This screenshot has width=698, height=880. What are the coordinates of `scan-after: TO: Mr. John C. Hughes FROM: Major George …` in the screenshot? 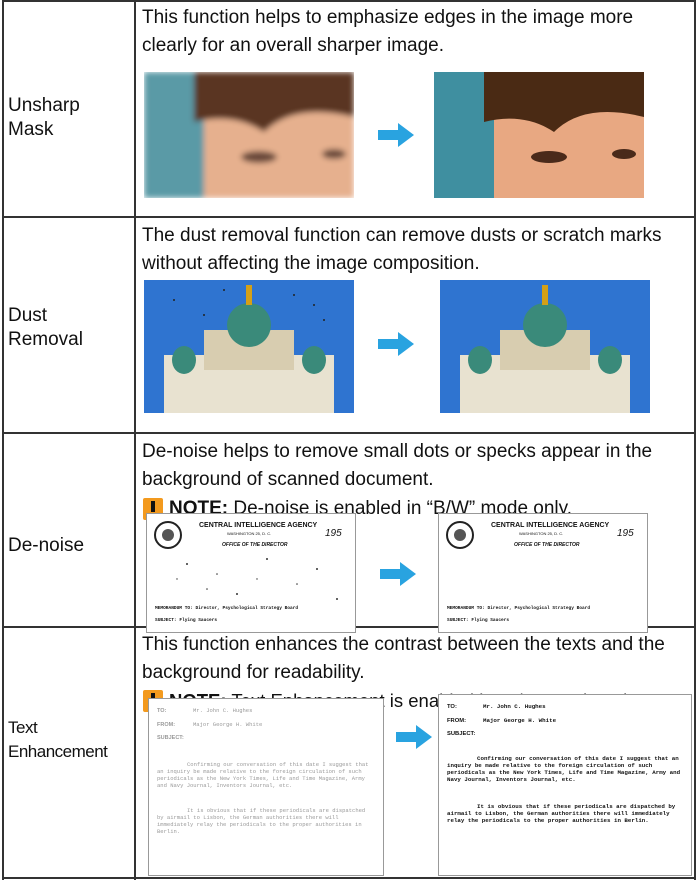 It's located at (565, 785).